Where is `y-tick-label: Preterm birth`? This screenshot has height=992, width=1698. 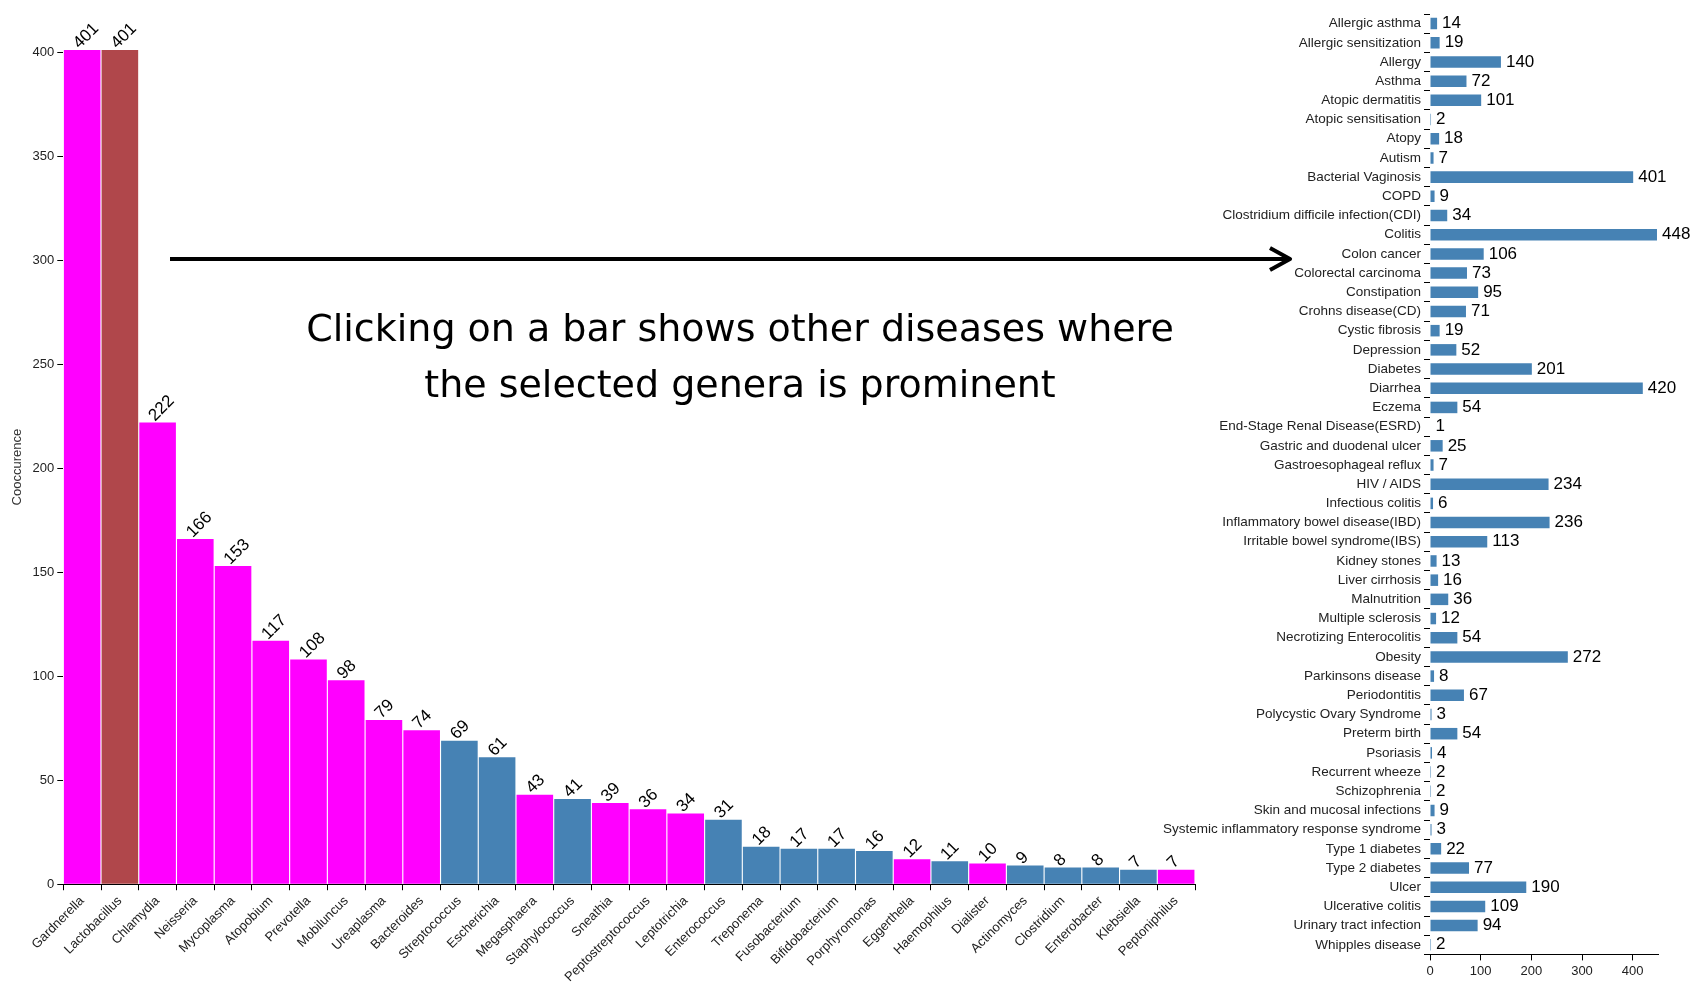 y-tick-label: Preterm birth is located at coordinates (1381, 733).